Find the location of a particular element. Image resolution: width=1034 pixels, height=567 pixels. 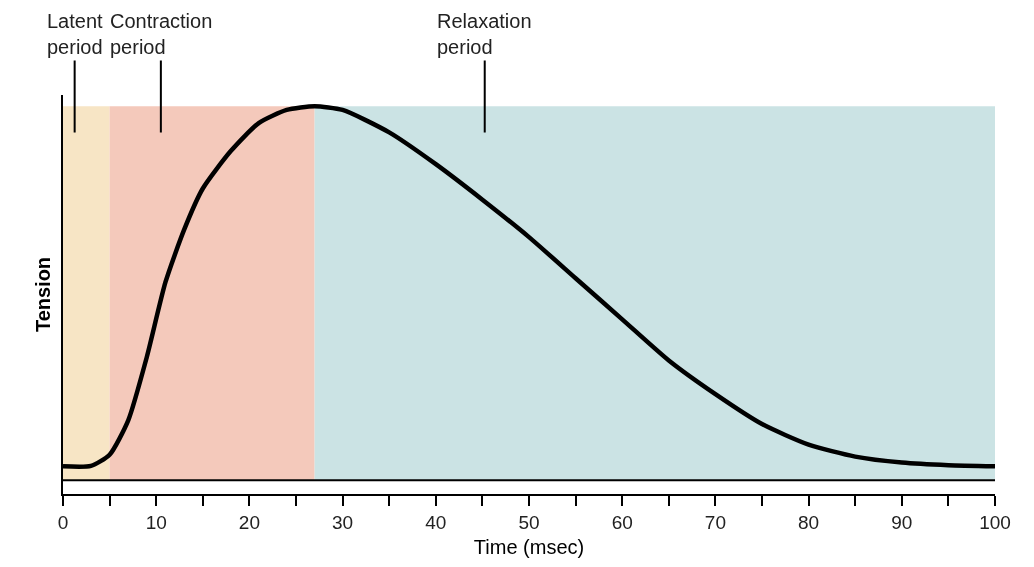

x-tick-label: 10 is located at coordinates (156, 522).